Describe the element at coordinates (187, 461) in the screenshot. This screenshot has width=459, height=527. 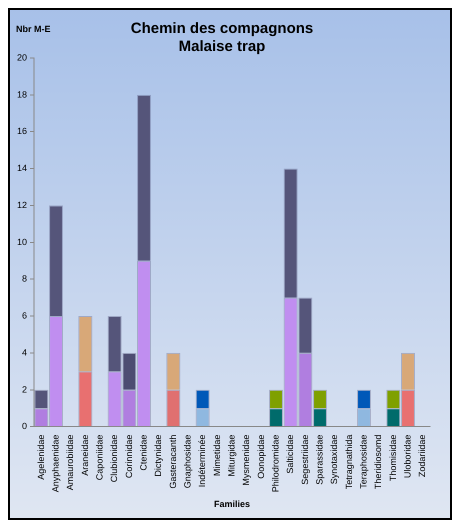
I see `x-tick-label: Gnaphosidae` at that location.